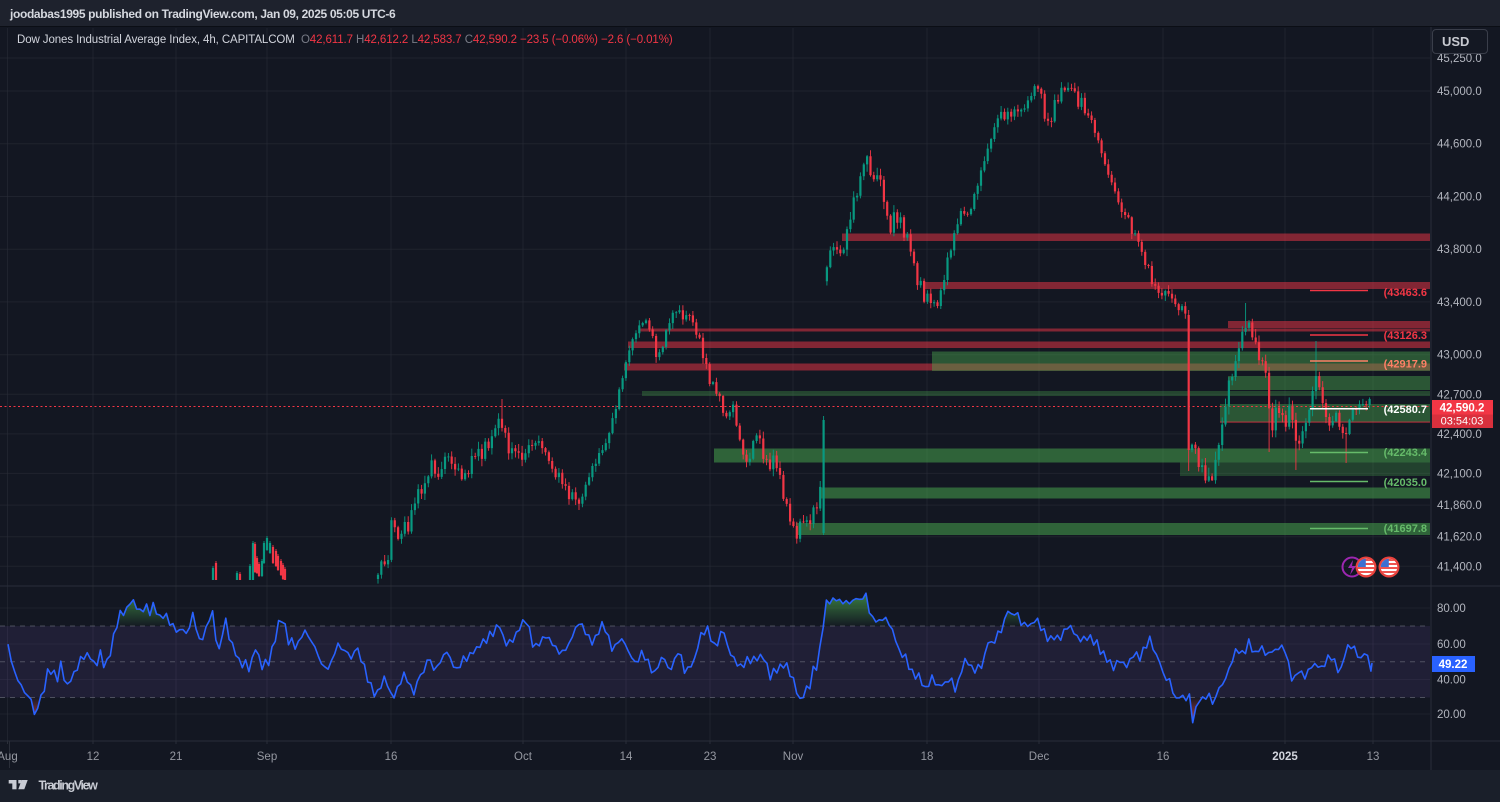  What do you see at coordinates (1459, 395) in the screenshot?
I see `svg-text: 42,700.0` at bounding box center [1459, 395].